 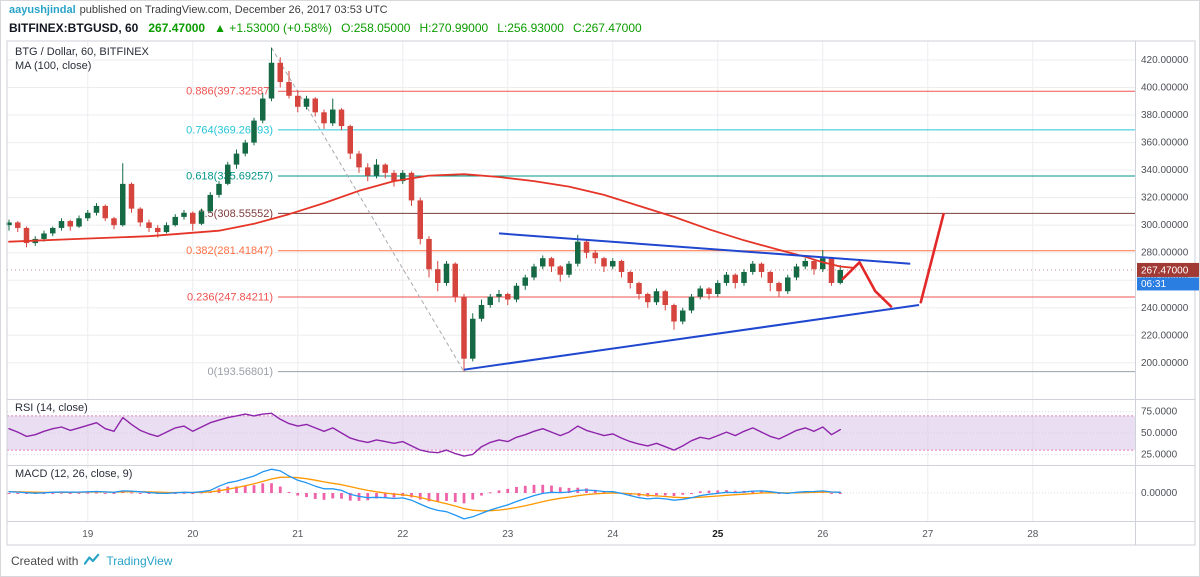 What do you see at coordinates (1165, 170) in the screenshot?
I see `svg-text: 340.00000` at bounding box center [1165, 170].